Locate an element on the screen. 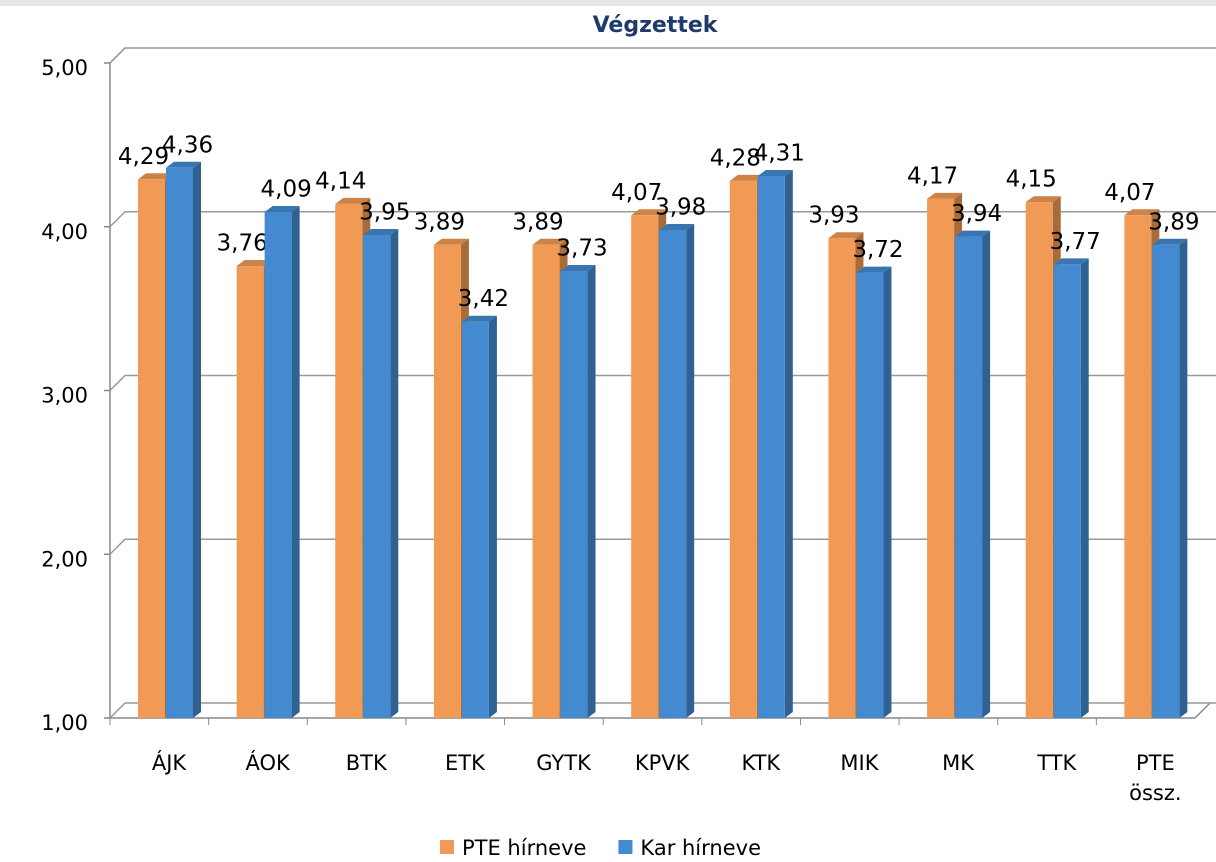 This screenshot has height=862, width=1216. value-label: 4,07 is located at coordinates (1129, 193).